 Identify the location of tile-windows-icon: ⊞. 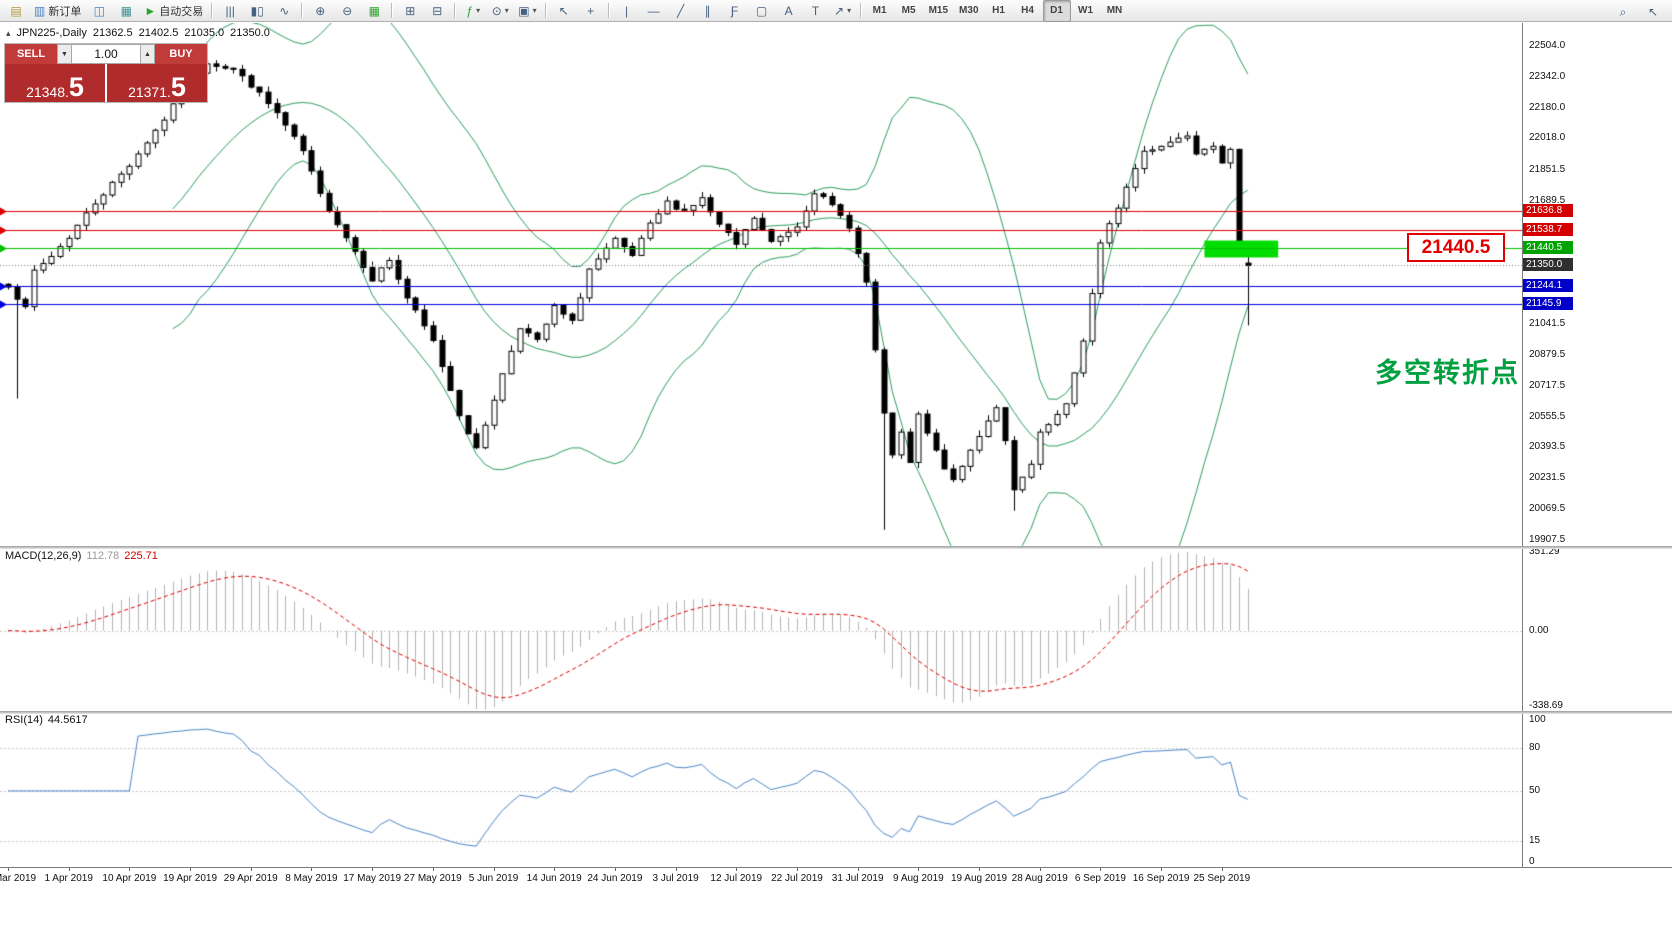
(410, 10).